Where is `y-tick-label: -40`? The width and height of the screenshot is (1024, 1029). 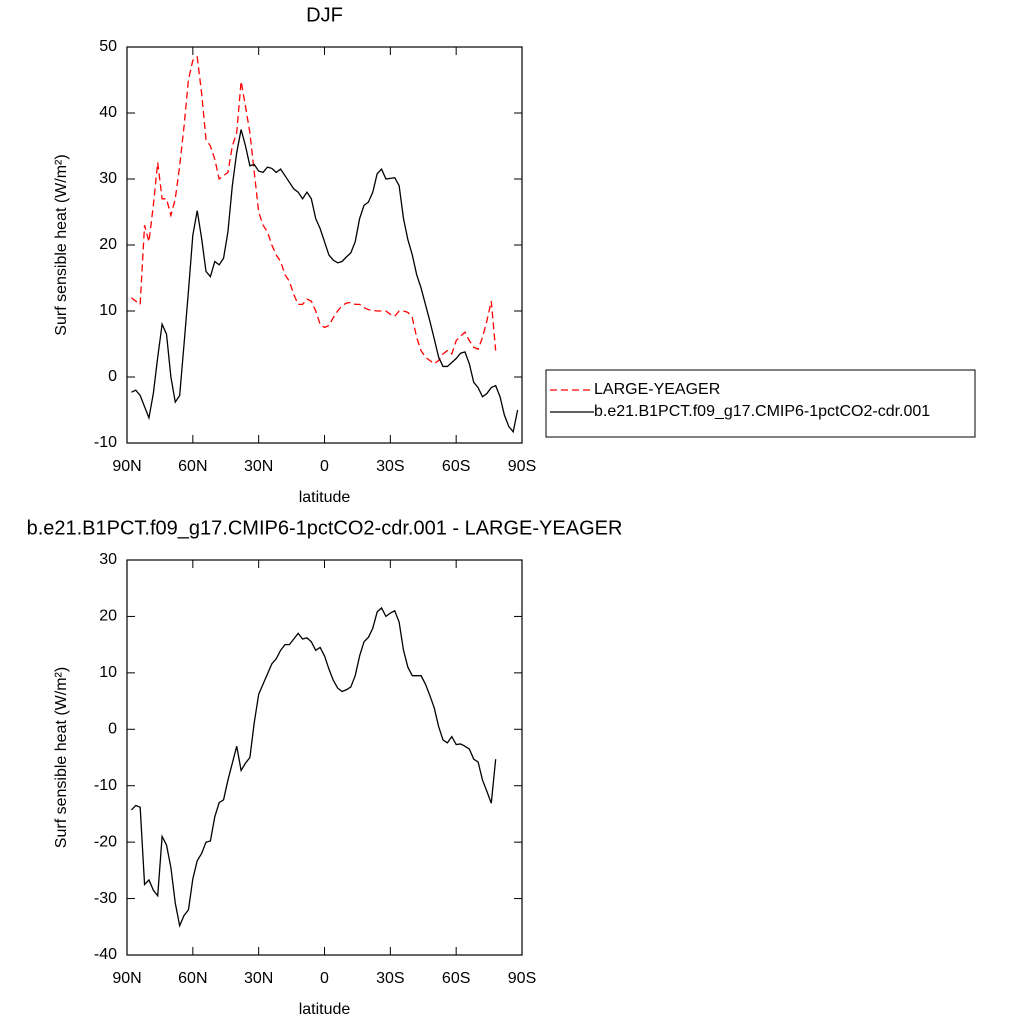 y-tick-label: -40 is located at coordinates (105, 954).